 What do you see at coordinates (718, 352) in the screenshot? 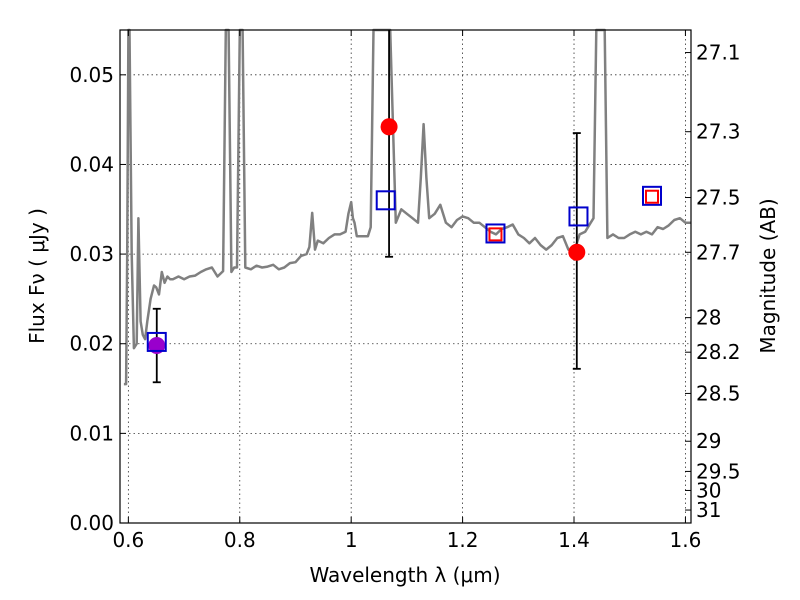
I see `right-tick-label: 28.2` at bounding box center [718, 352].